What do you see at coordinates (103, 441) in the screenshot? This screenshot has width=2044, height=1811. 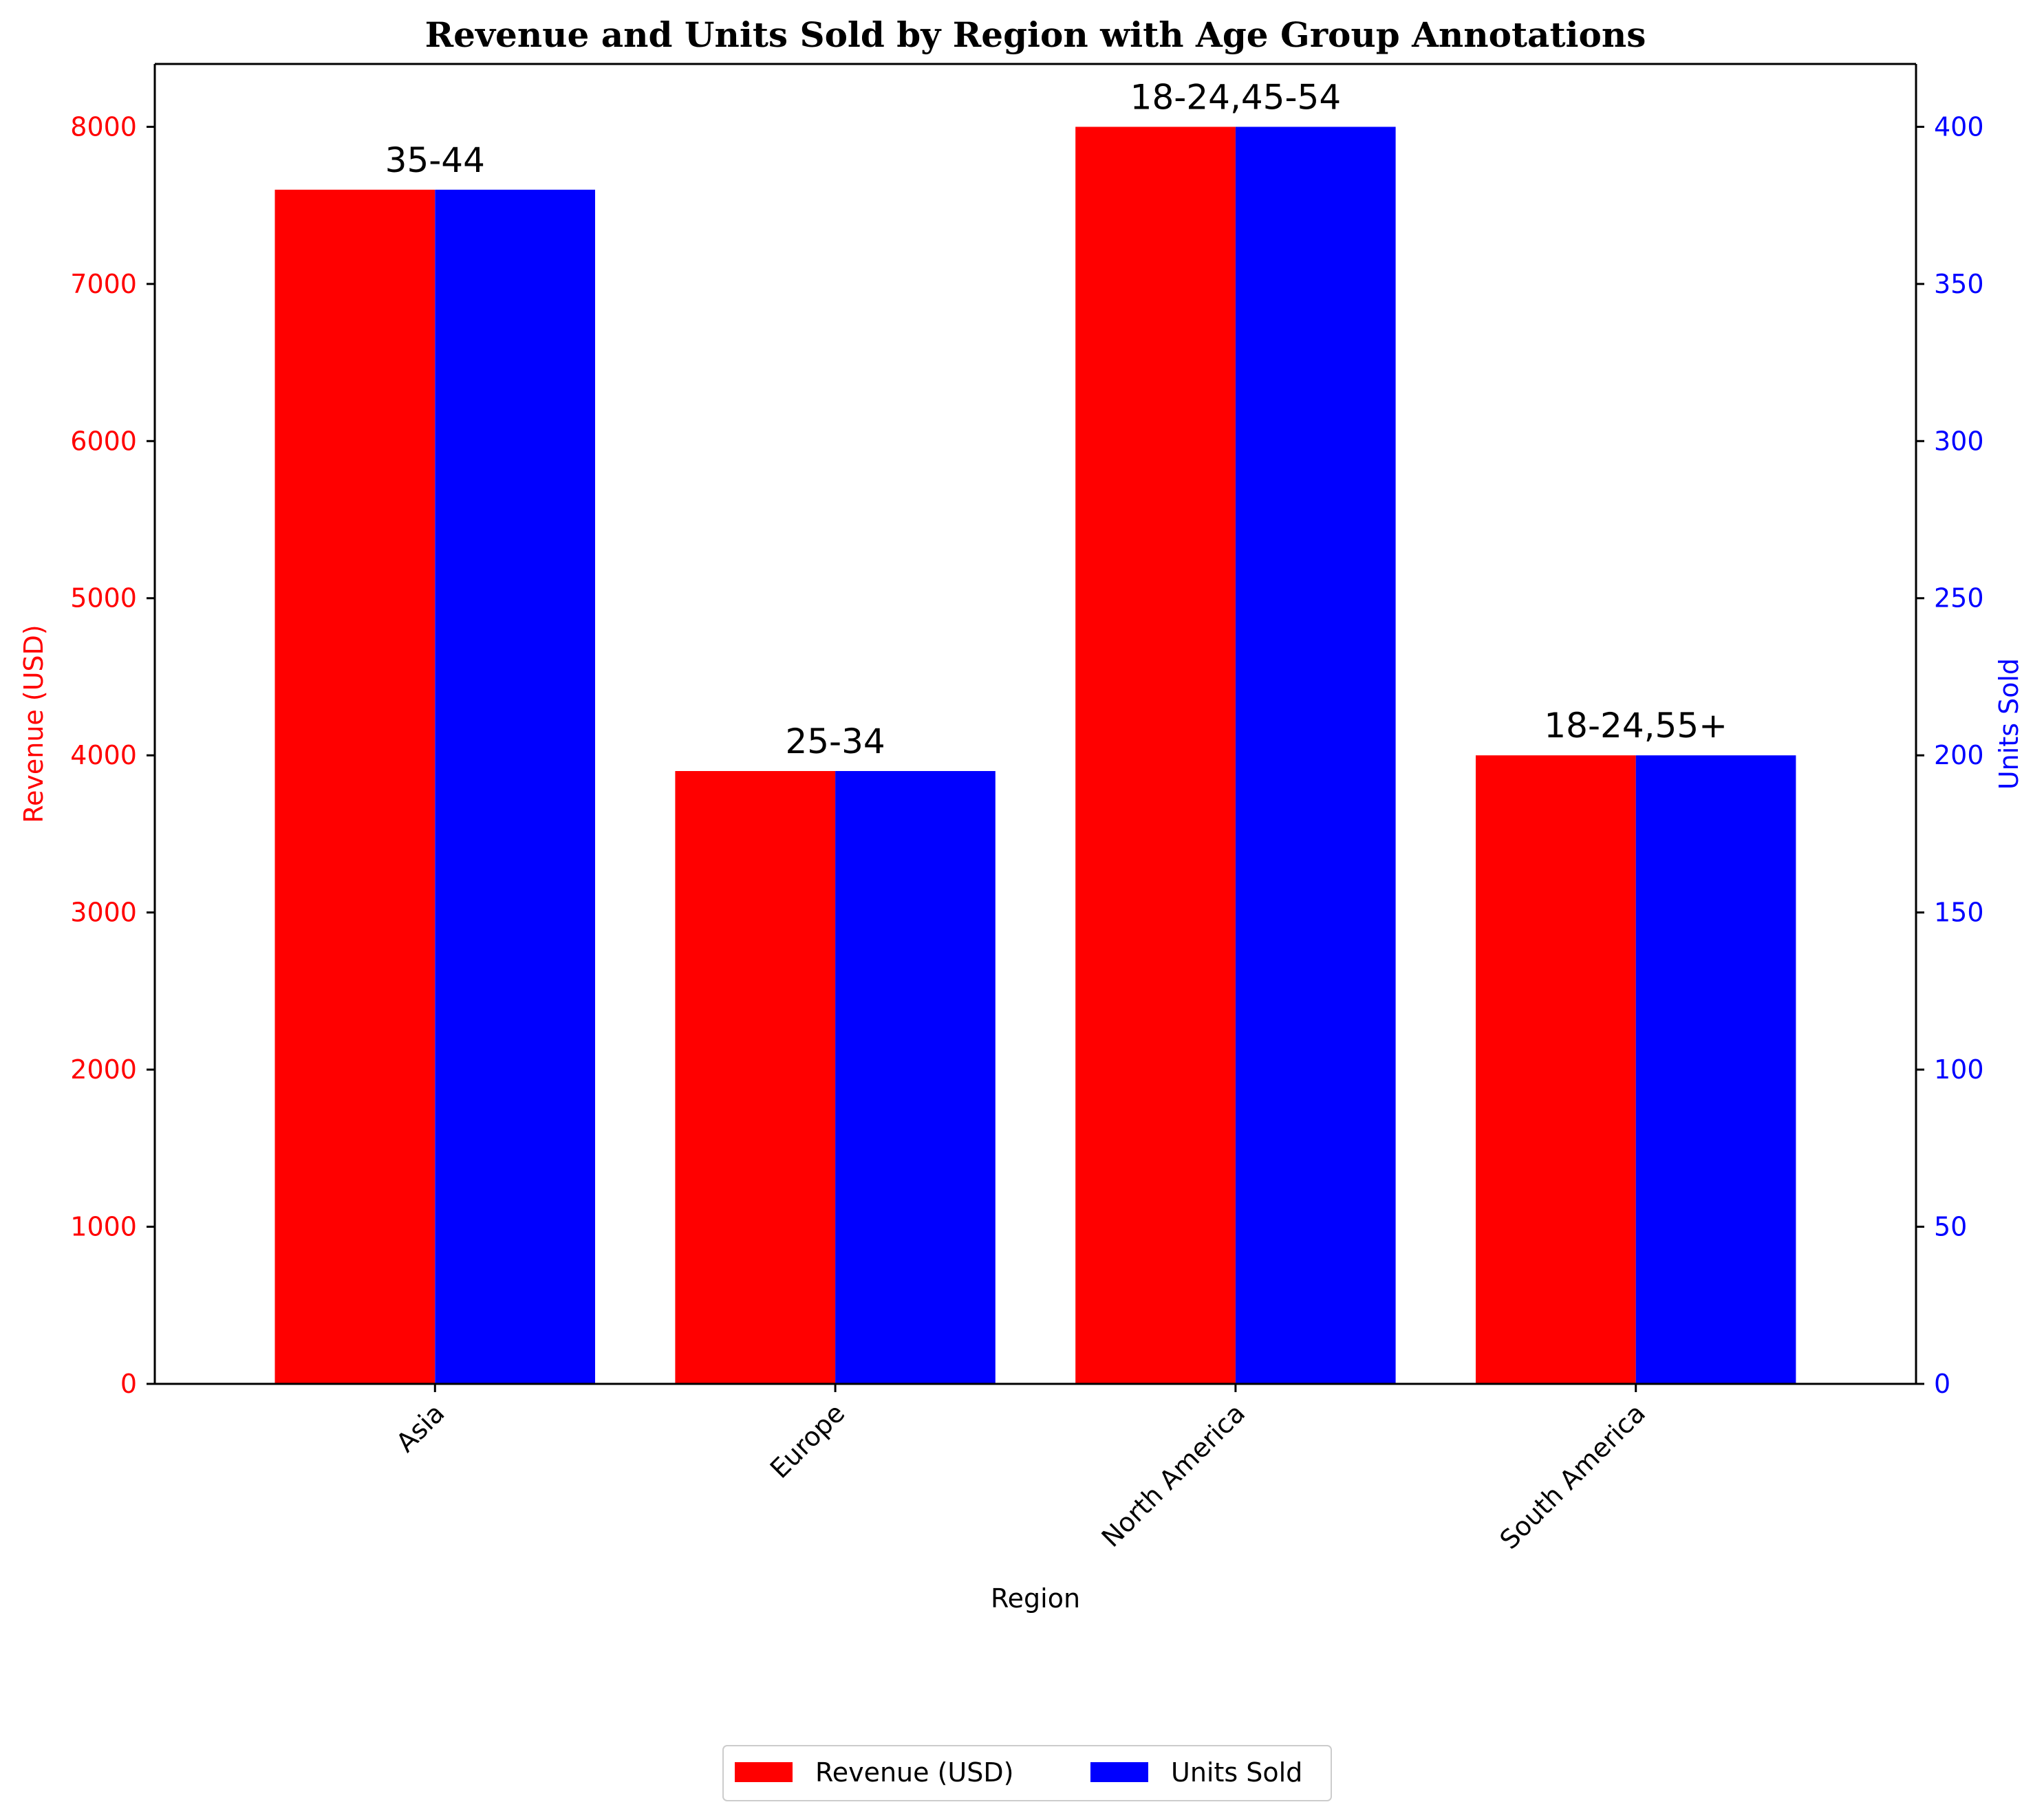 I see `left-tick-label-6000: 6000` at bounding box center [103, 441].